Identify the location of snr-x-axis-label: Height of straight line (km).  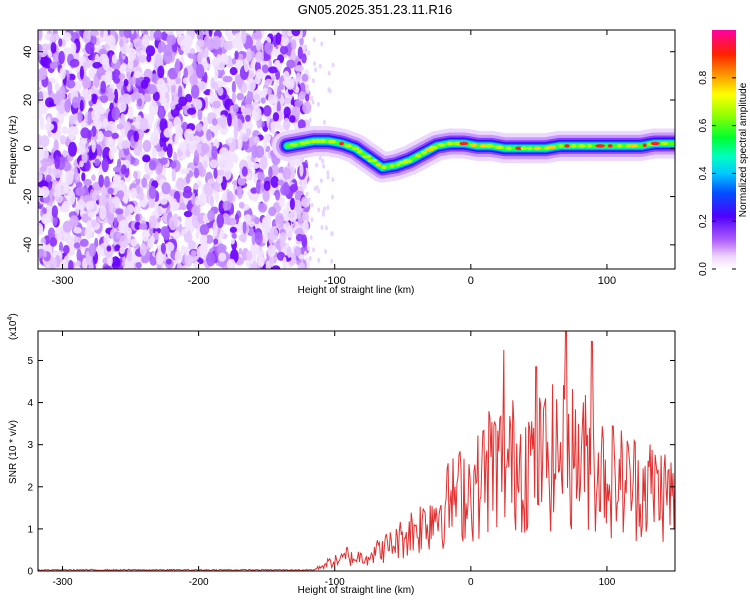
(356, 590).